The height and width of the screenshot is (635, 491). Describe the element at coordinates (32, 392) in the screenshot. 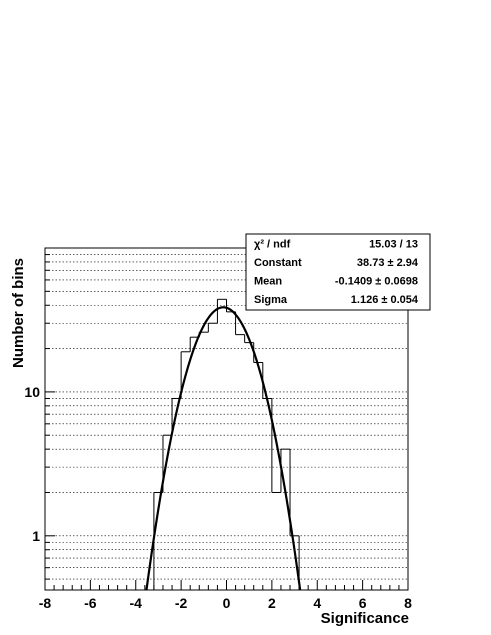

I see `y-tick-label: 10` at that location.